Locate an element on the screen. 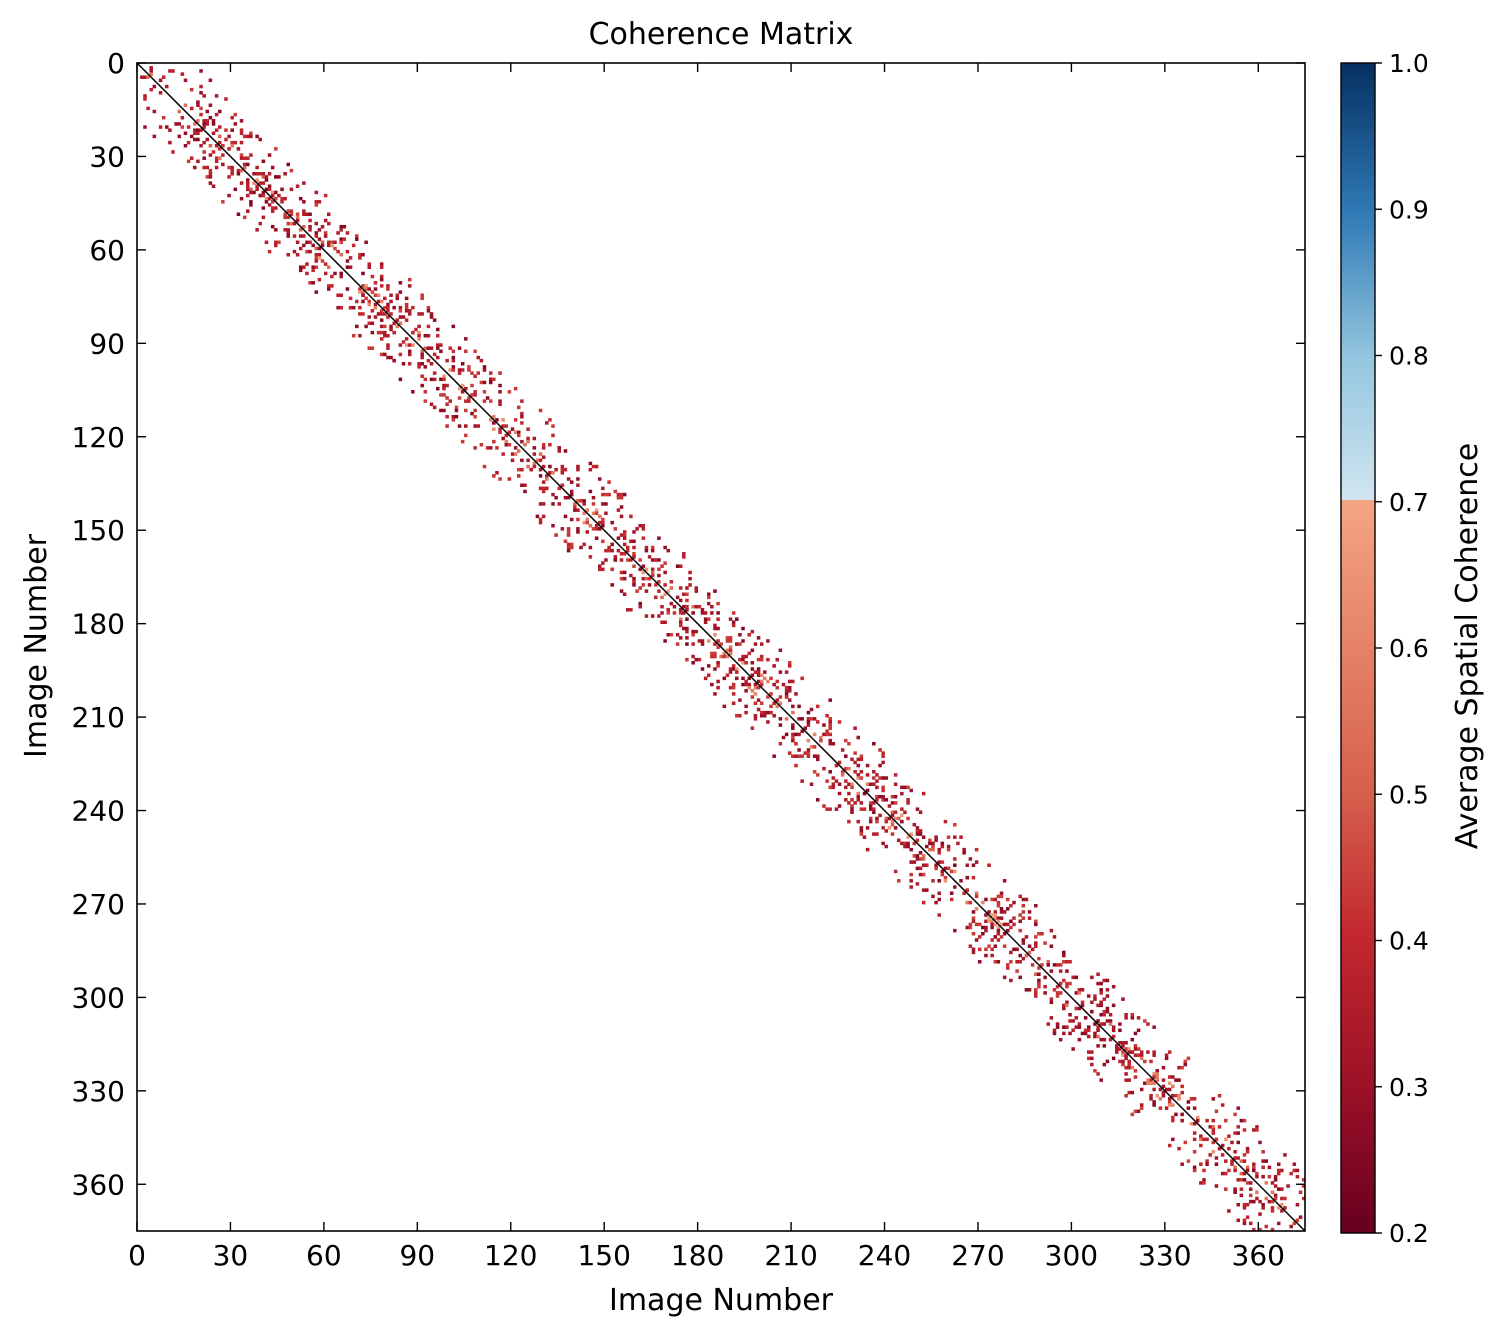 Image resolution: width=1504 pixels, height=1338 pixels. y-tick-label: 150 is located at coordinates (98, 530).